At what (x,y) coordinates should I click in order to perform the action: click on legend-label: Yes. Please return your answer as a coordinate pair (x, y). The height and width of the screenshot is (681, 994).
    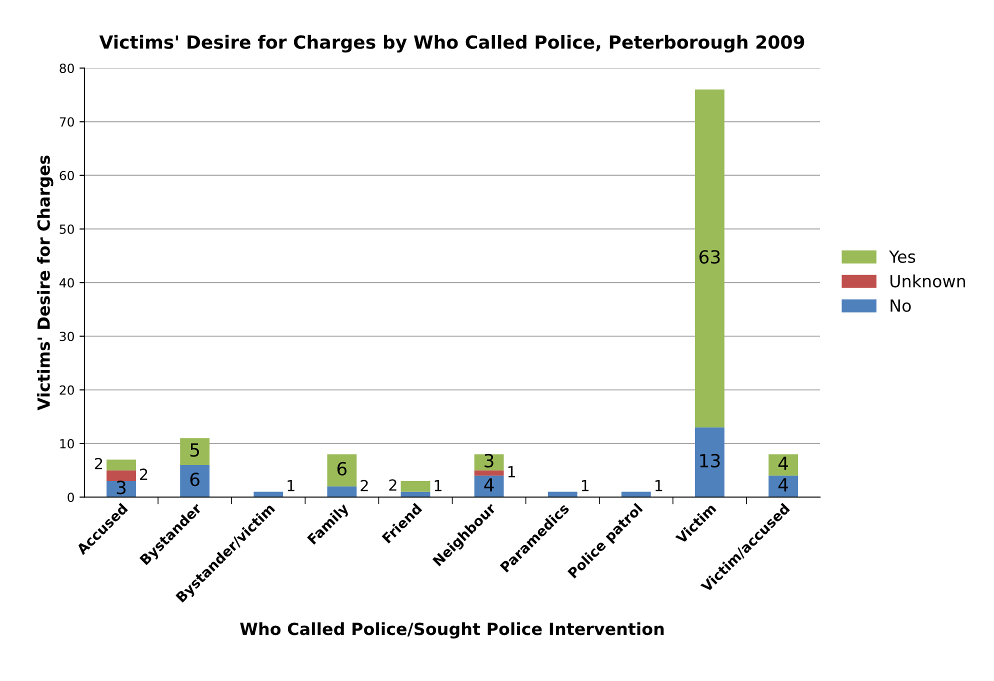
    Looking at the image, I should click on (902, 256).